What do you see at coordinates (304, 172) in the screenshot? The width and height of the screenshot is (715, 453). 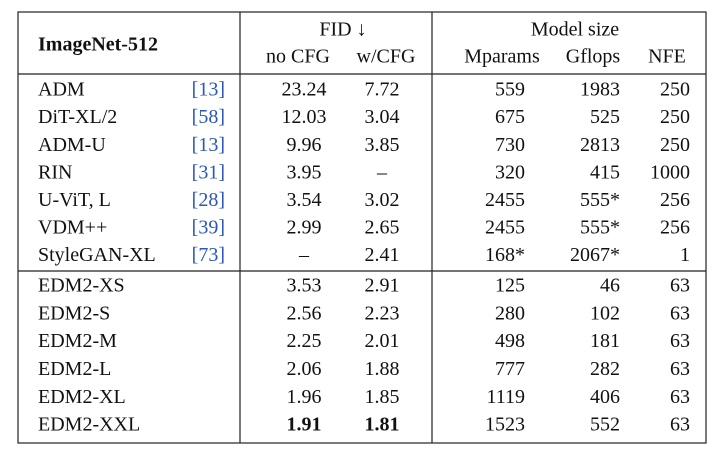 I see `table-cell: 3.95` at bounding box center [304, 172].